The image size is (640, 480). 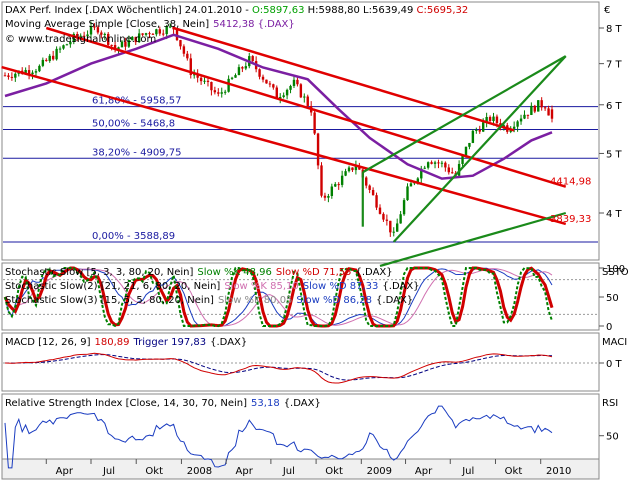 What do you see at coordinates (570, 182) in the screenshot?
I see `level-annotation: 4414,98` at bounding box center [570, 182].